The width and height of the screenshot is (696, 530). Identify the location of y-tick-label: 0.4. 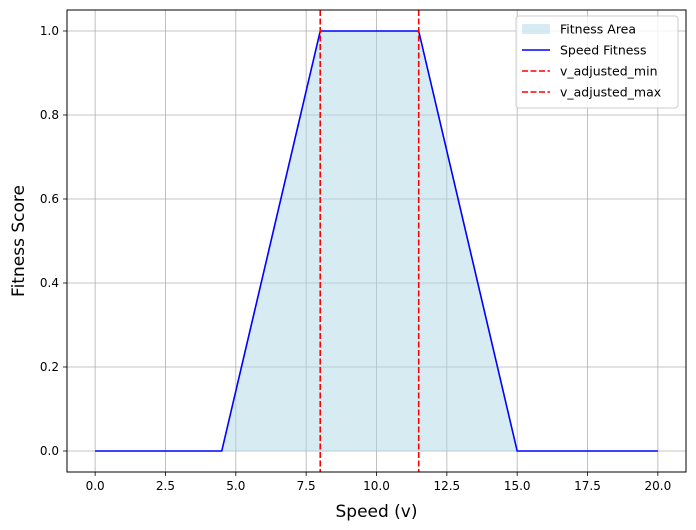
(49, 283).